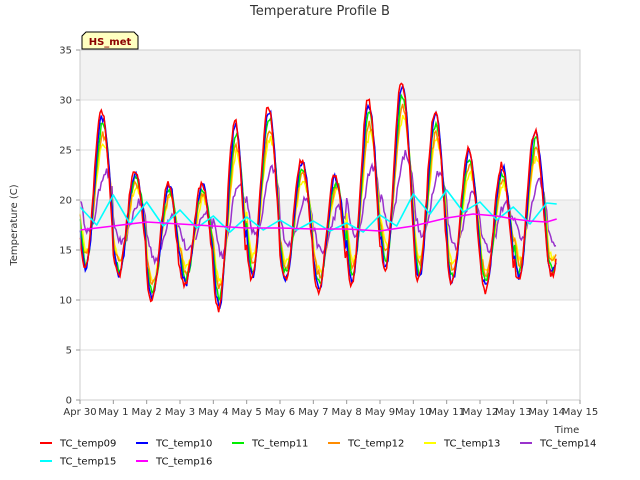  What do you see at coordinates (566, 430) in the screenshot?
I see `x-axis-label: Time` at bounding box center [566, 430].